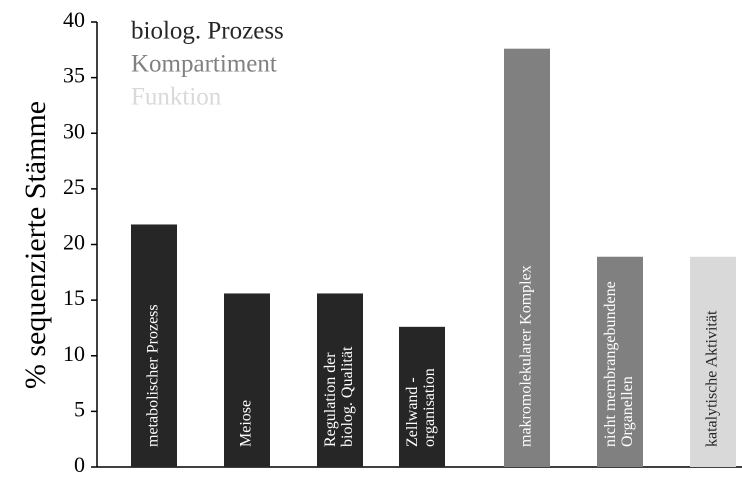  What do you see at coordinates (176, 97) in the screenshot?
I see `legend-entry: Funktion` at bounding box center [176, 97].